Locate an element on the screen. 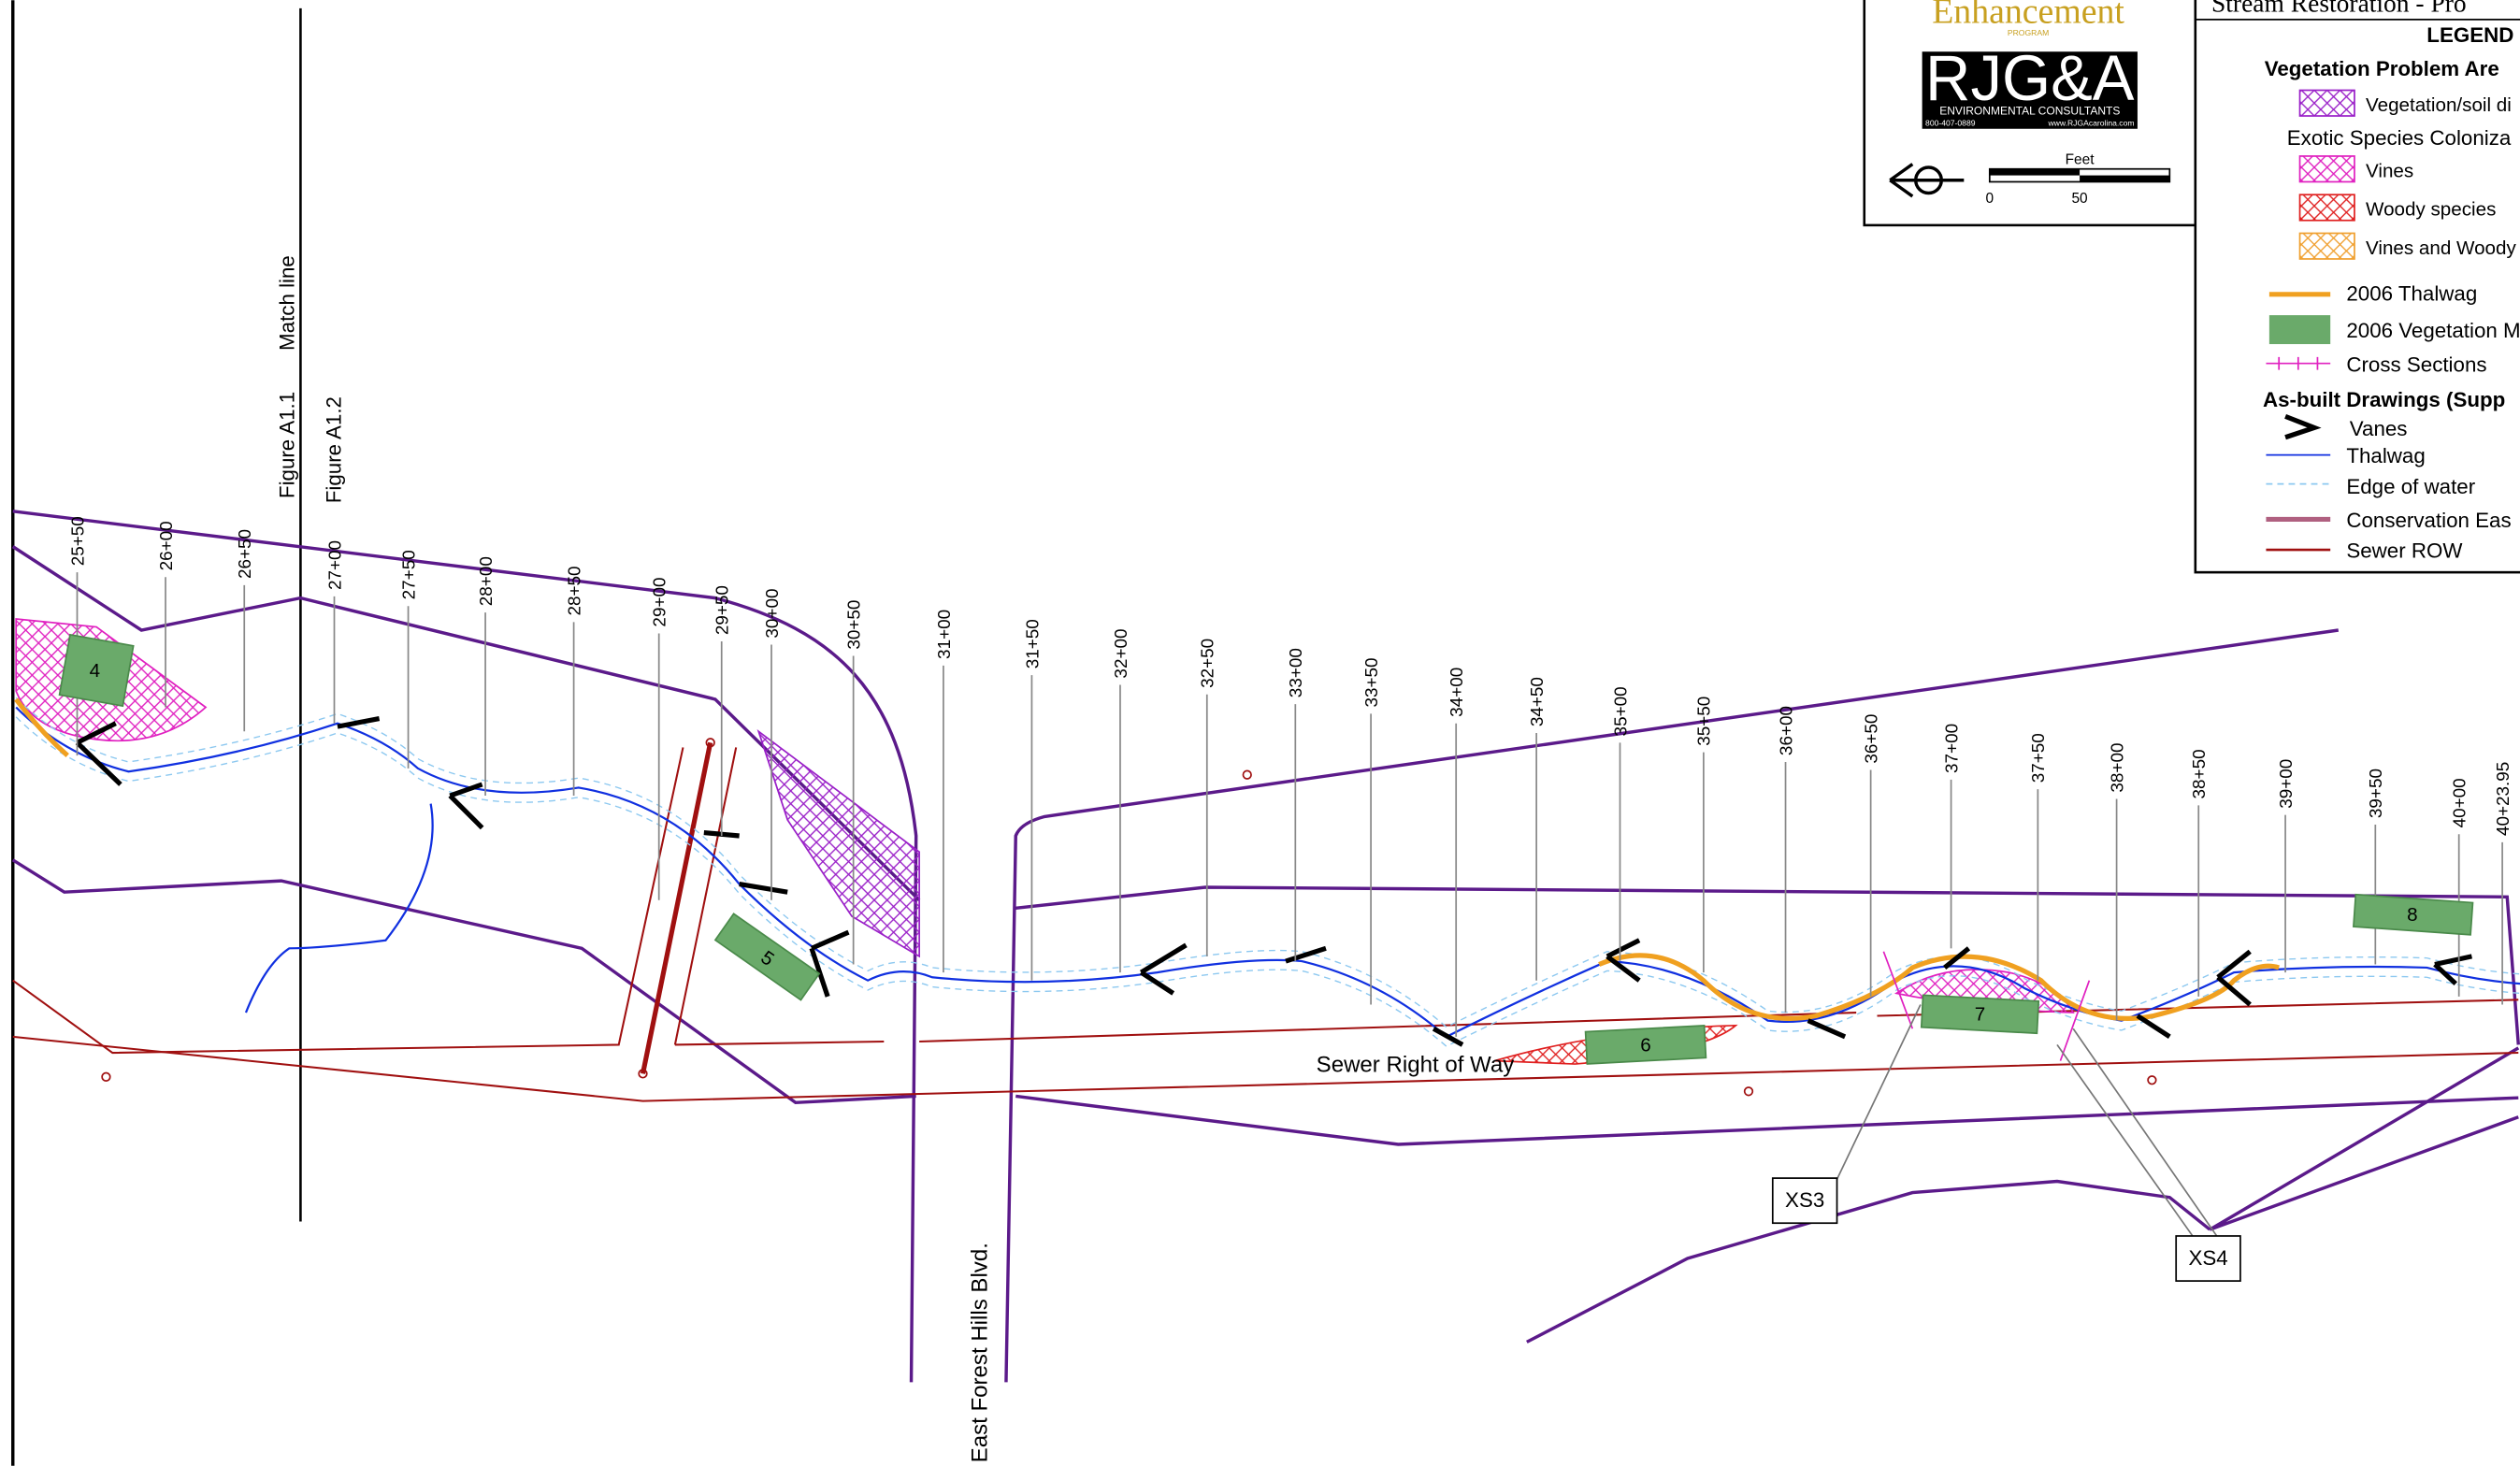  firm-name: RJG&A is located at coordinates (2030, 78).